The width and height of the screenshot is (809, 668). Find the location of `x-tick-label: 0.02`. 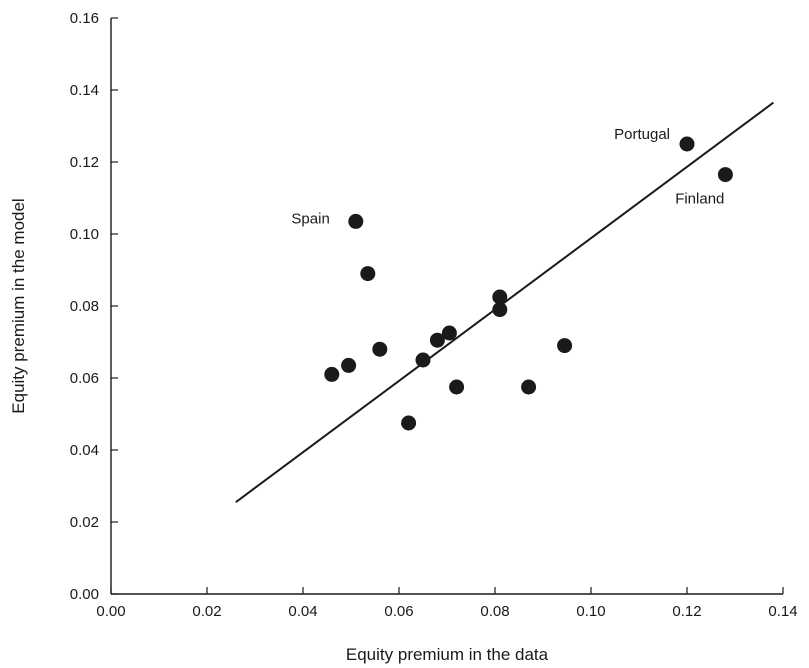

x-tick-label: 0.02 is located at coordinates (206, 611).